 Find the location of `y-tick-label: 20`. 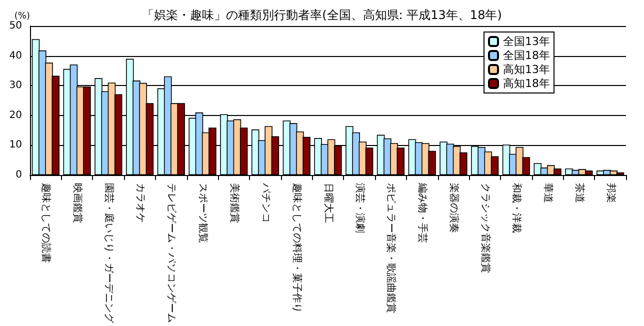

y-tick-label: 20 is located at coordinates (15, 115).